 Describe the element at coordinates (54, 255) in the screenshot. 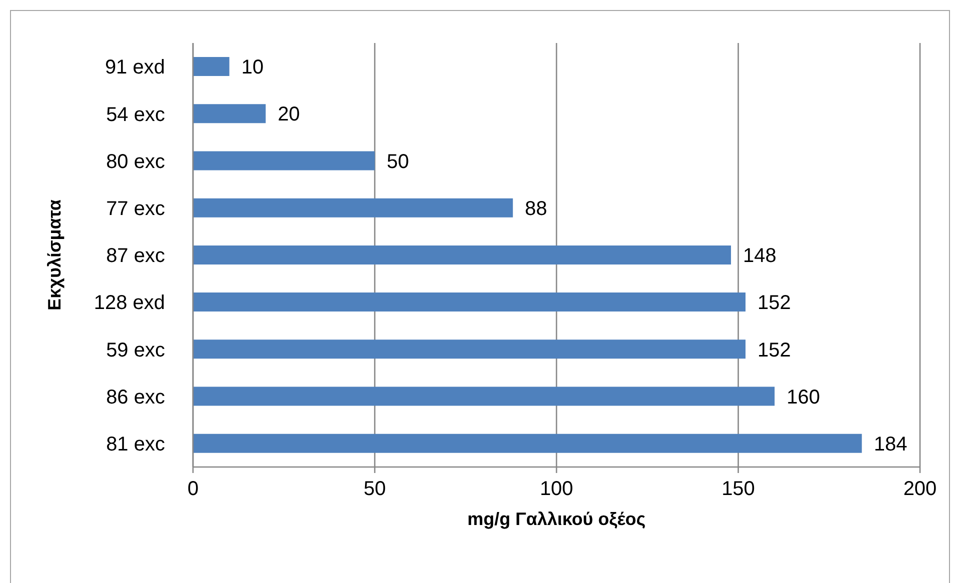

I see `y-axis-title: Εκχυλίσματα` at that location.